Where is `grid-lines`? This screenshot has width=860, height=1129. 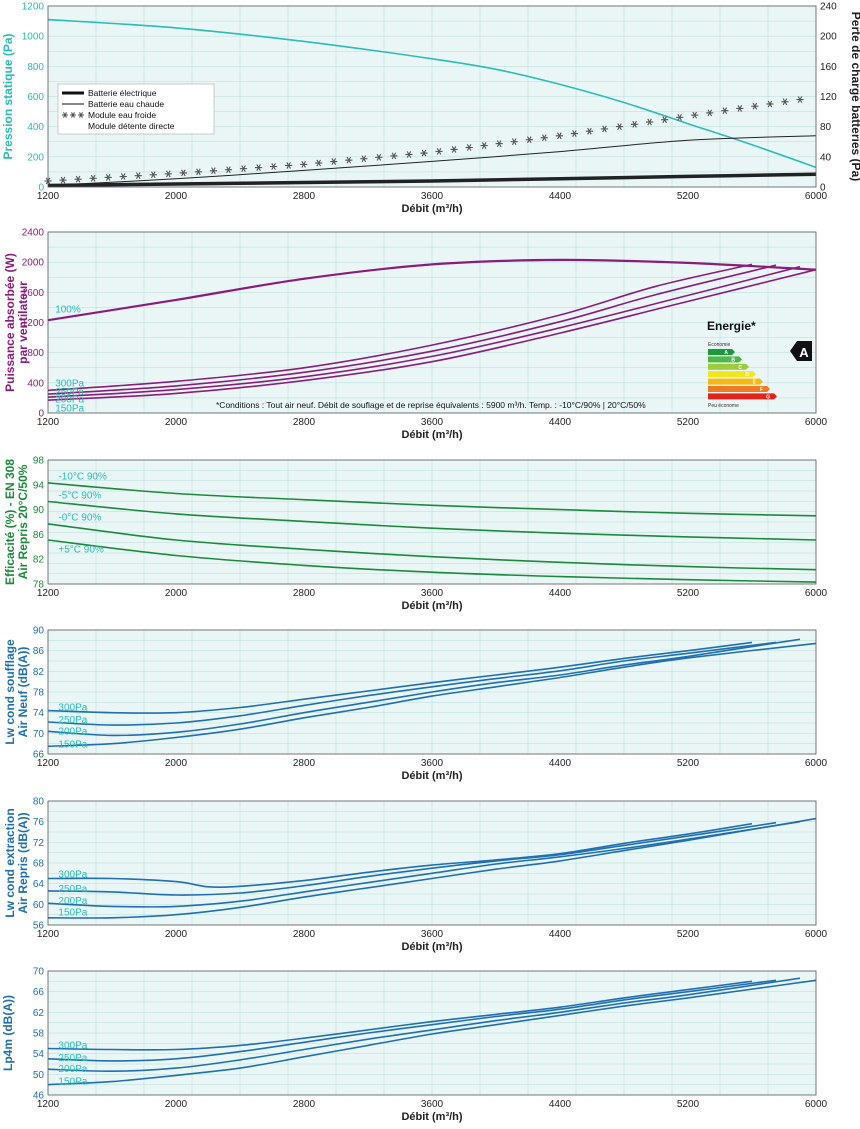 grid-lines is located at coordinates (432, 96).